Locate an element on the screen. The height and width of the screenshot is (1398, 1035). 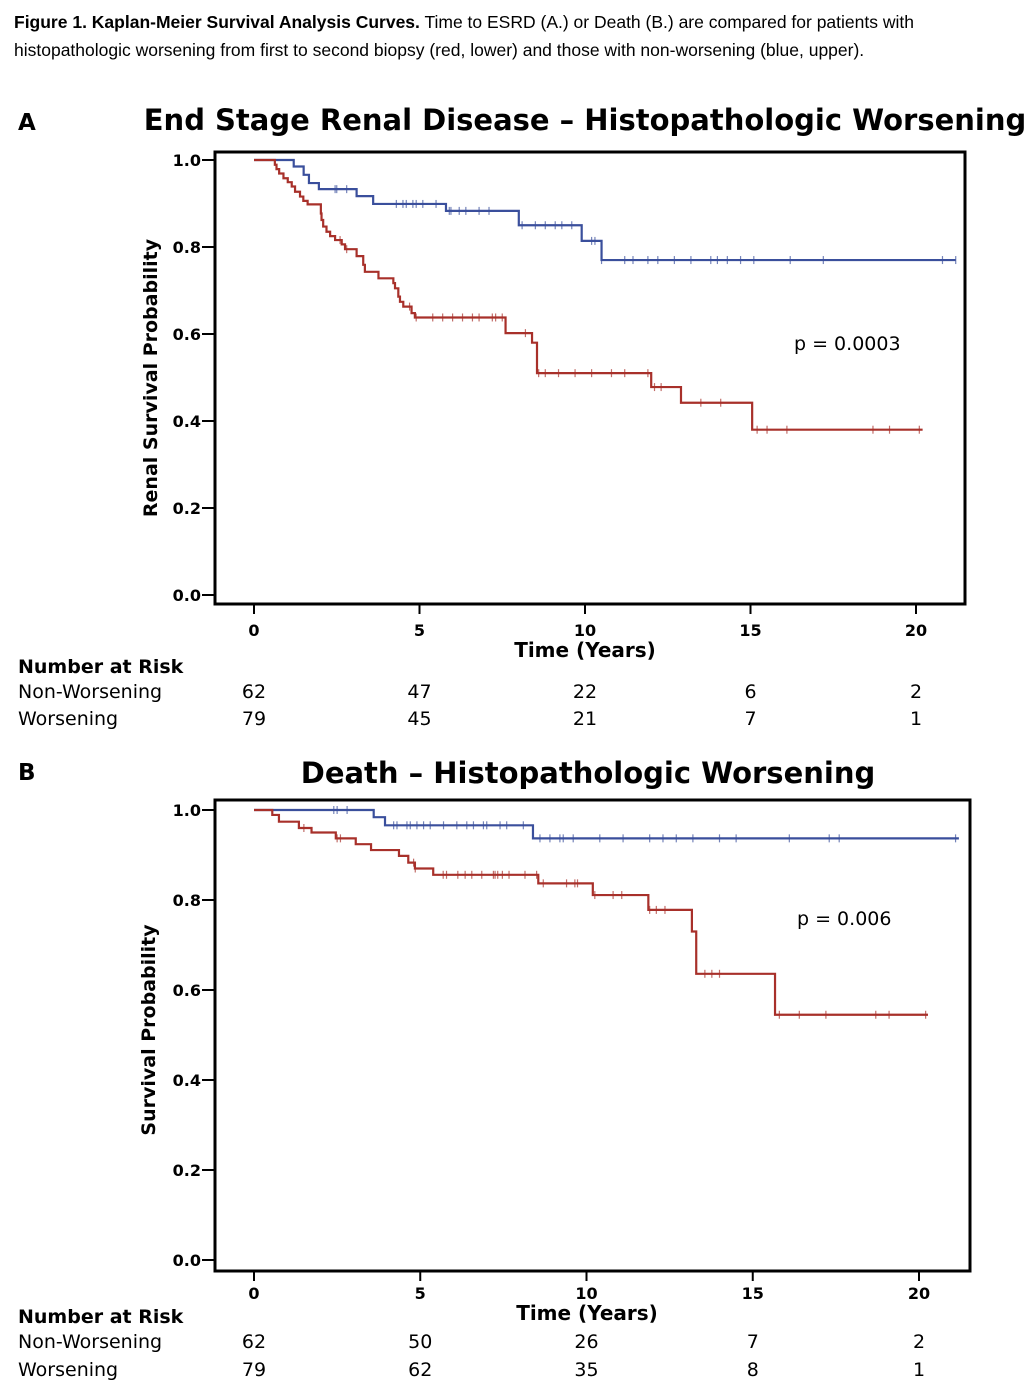
x-tick-label-b: 15 is located at coordinates (753, 1293).